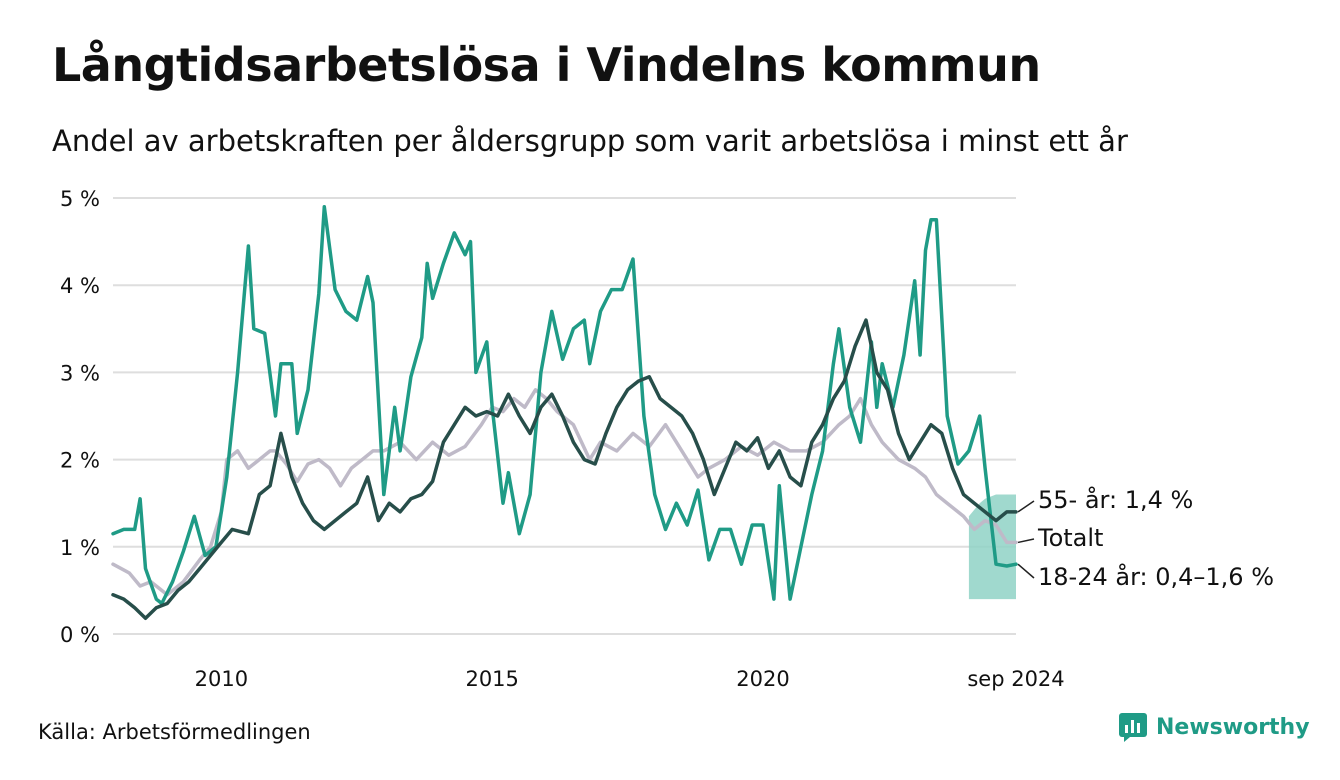 The image size is (1340, 780). What do you see at coordinates (1015, 679) in the screenshot?
I see `x-tick-label: sep 2024` at bounding box center [1015, 679].